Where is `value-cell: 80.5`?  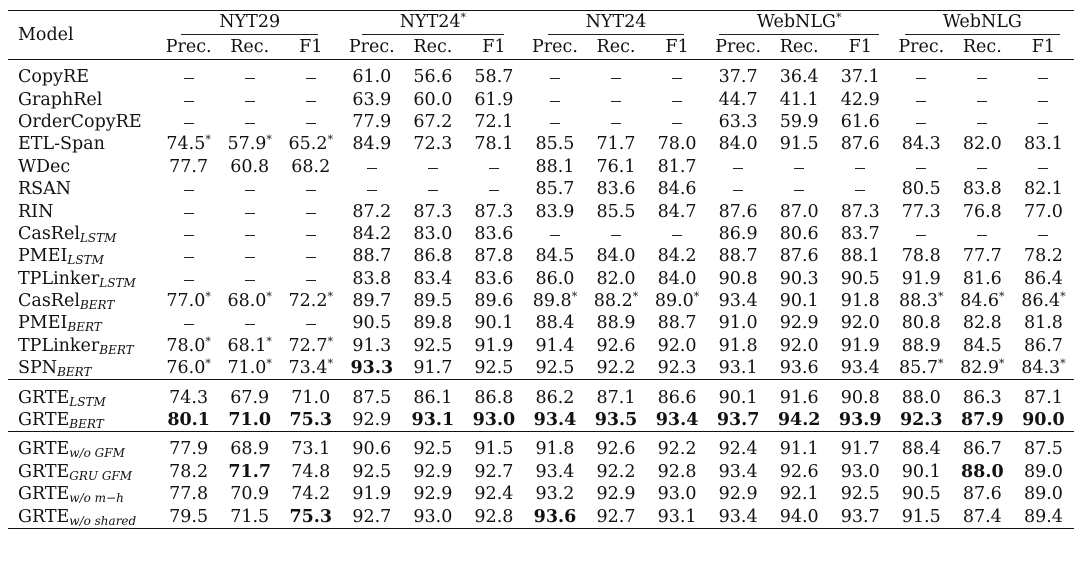
value-cell: 80.5 is located at coordinates (921, 189).